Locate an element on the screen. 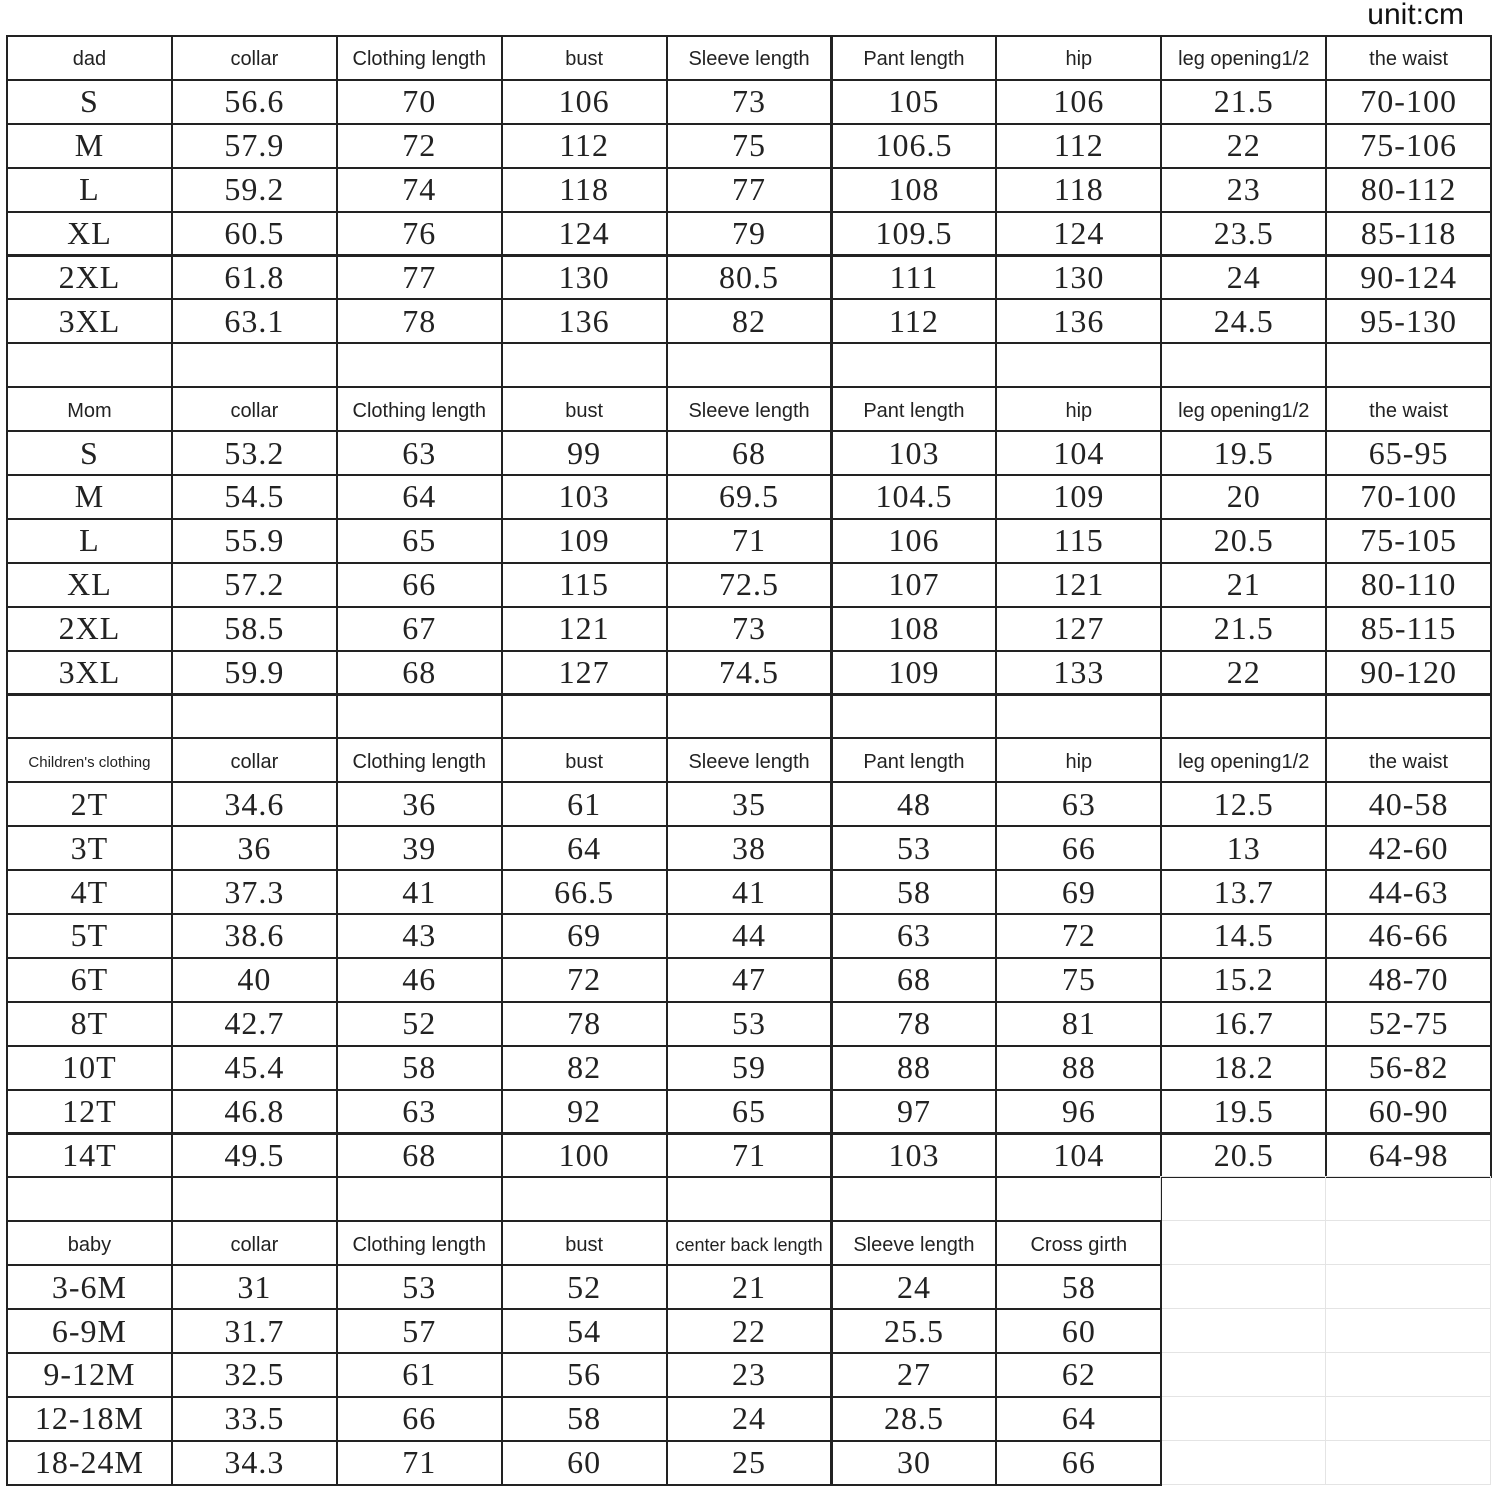 The height and width of the screenshot is (1486, 1500). size-chart-dad-header: bust is located at coordinates (584, 58).